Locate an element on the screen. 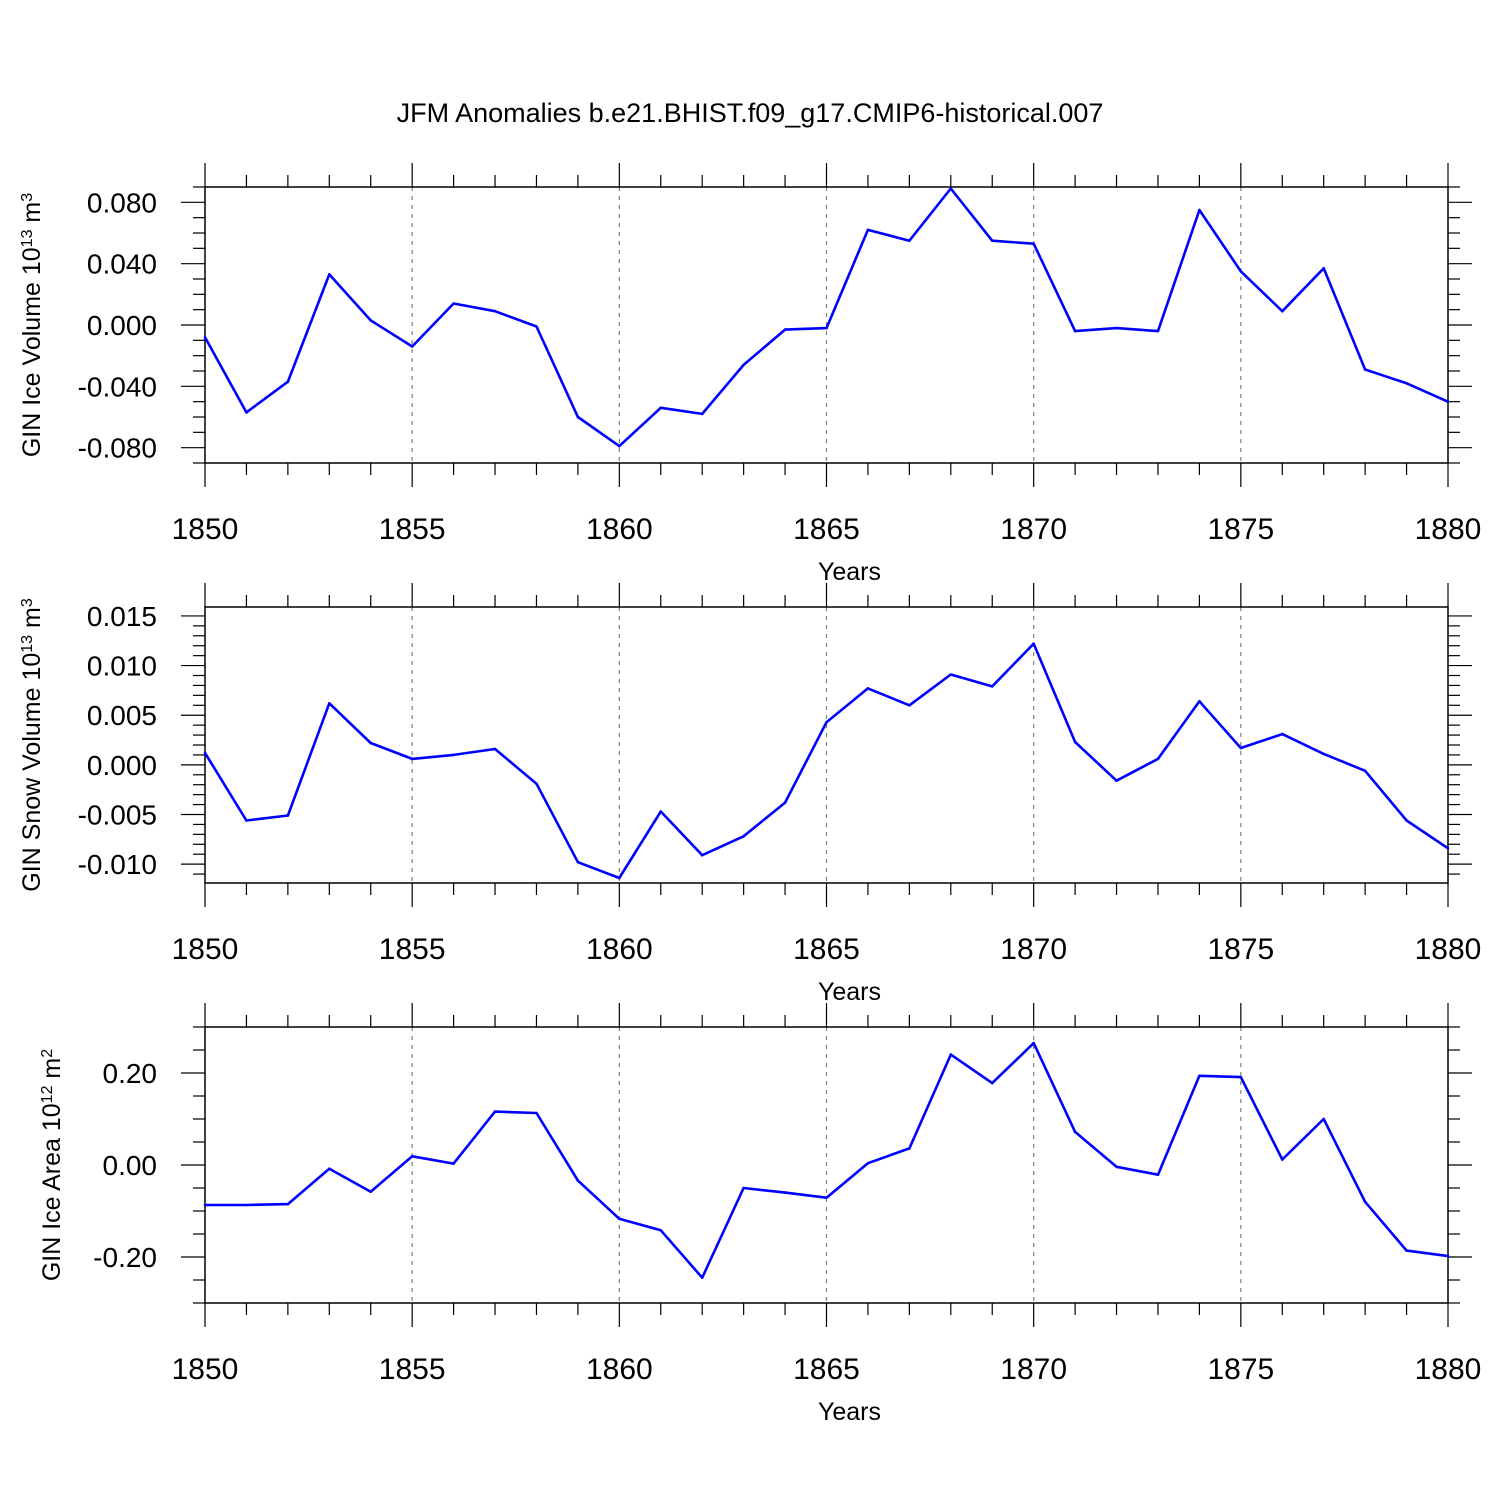 This screenshot has width=1500, height=1500. y-tick-label: 0.010 is located at coordinates (122, 666).